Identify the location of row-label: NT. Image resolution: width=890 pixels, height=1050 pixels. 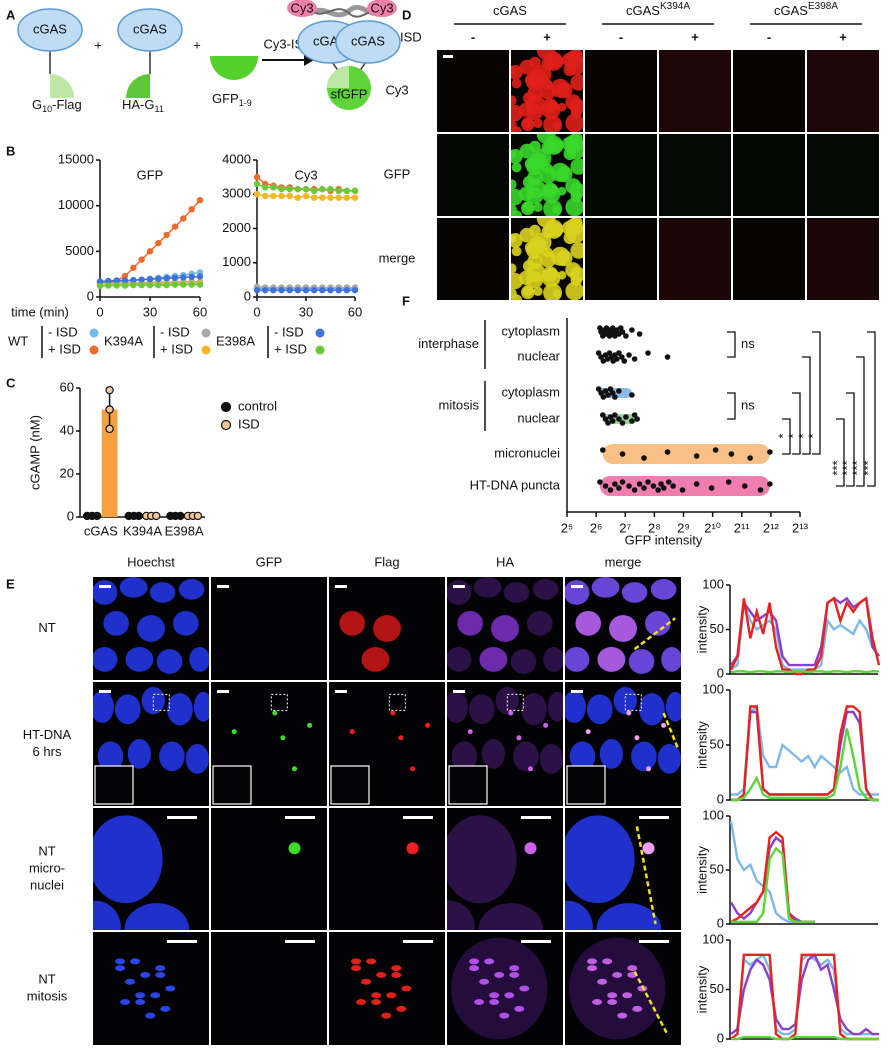
(46, 850).